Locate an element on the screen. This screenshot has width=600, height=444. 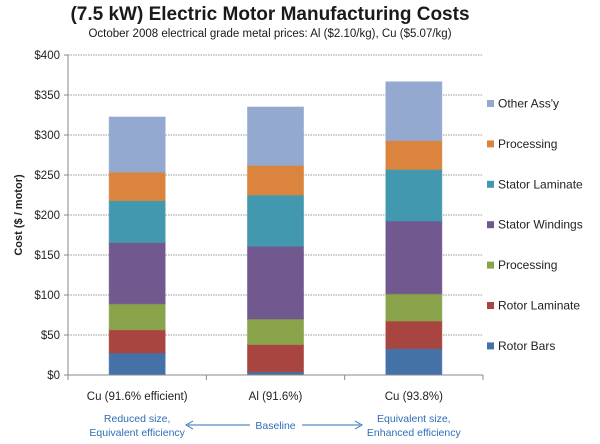
legend-label: Stator Windings is located at coordinates (540, 225).